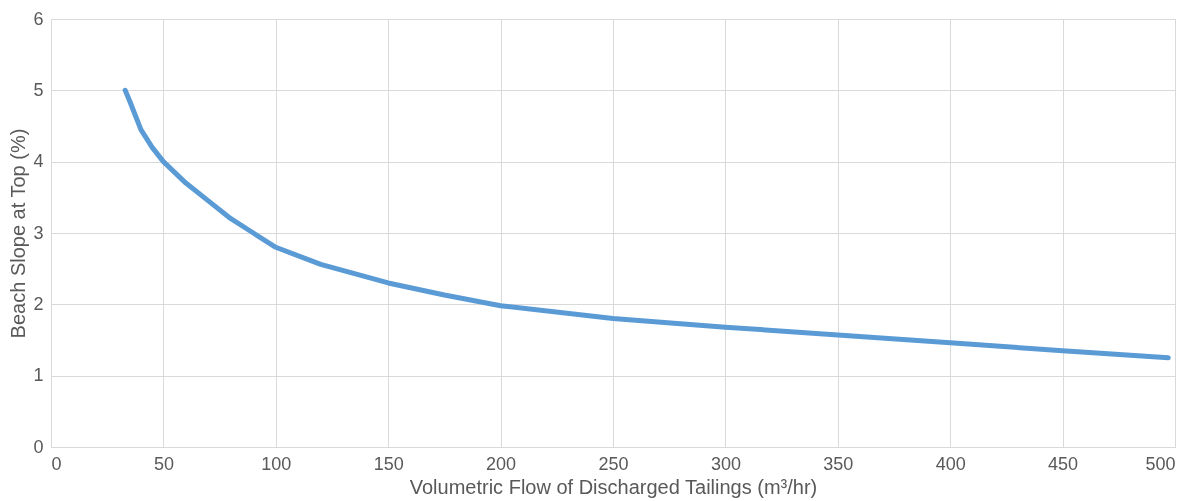 This screenshot has height=501, width=1203. What do you see at coordinates (838, 463) in the screenshot?
I see `x-tick-label: 350` at bounding box center [838, 463].